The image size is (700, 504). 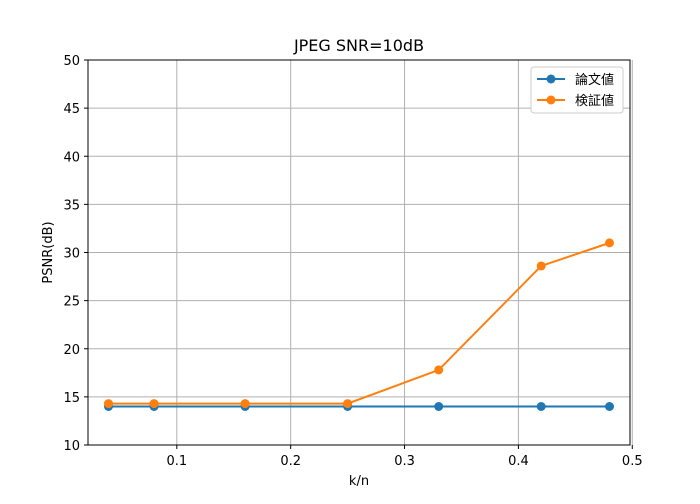 What do you see at coordinates (290, 461) in the screenshot?
I see `x-tick-label: 0.2` at bounding box center [290, 461].